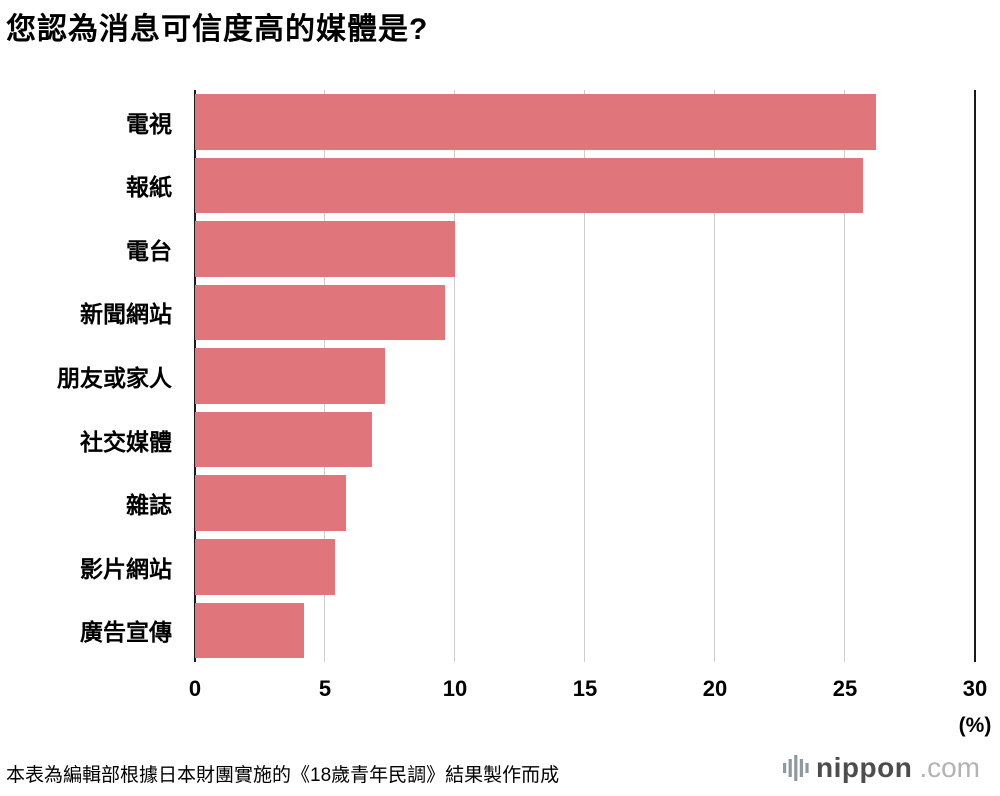  What do you see at coordinates (149, 505) in the screenshot?
I see `category-label: 雜誌` at bounding box center [149, 505].